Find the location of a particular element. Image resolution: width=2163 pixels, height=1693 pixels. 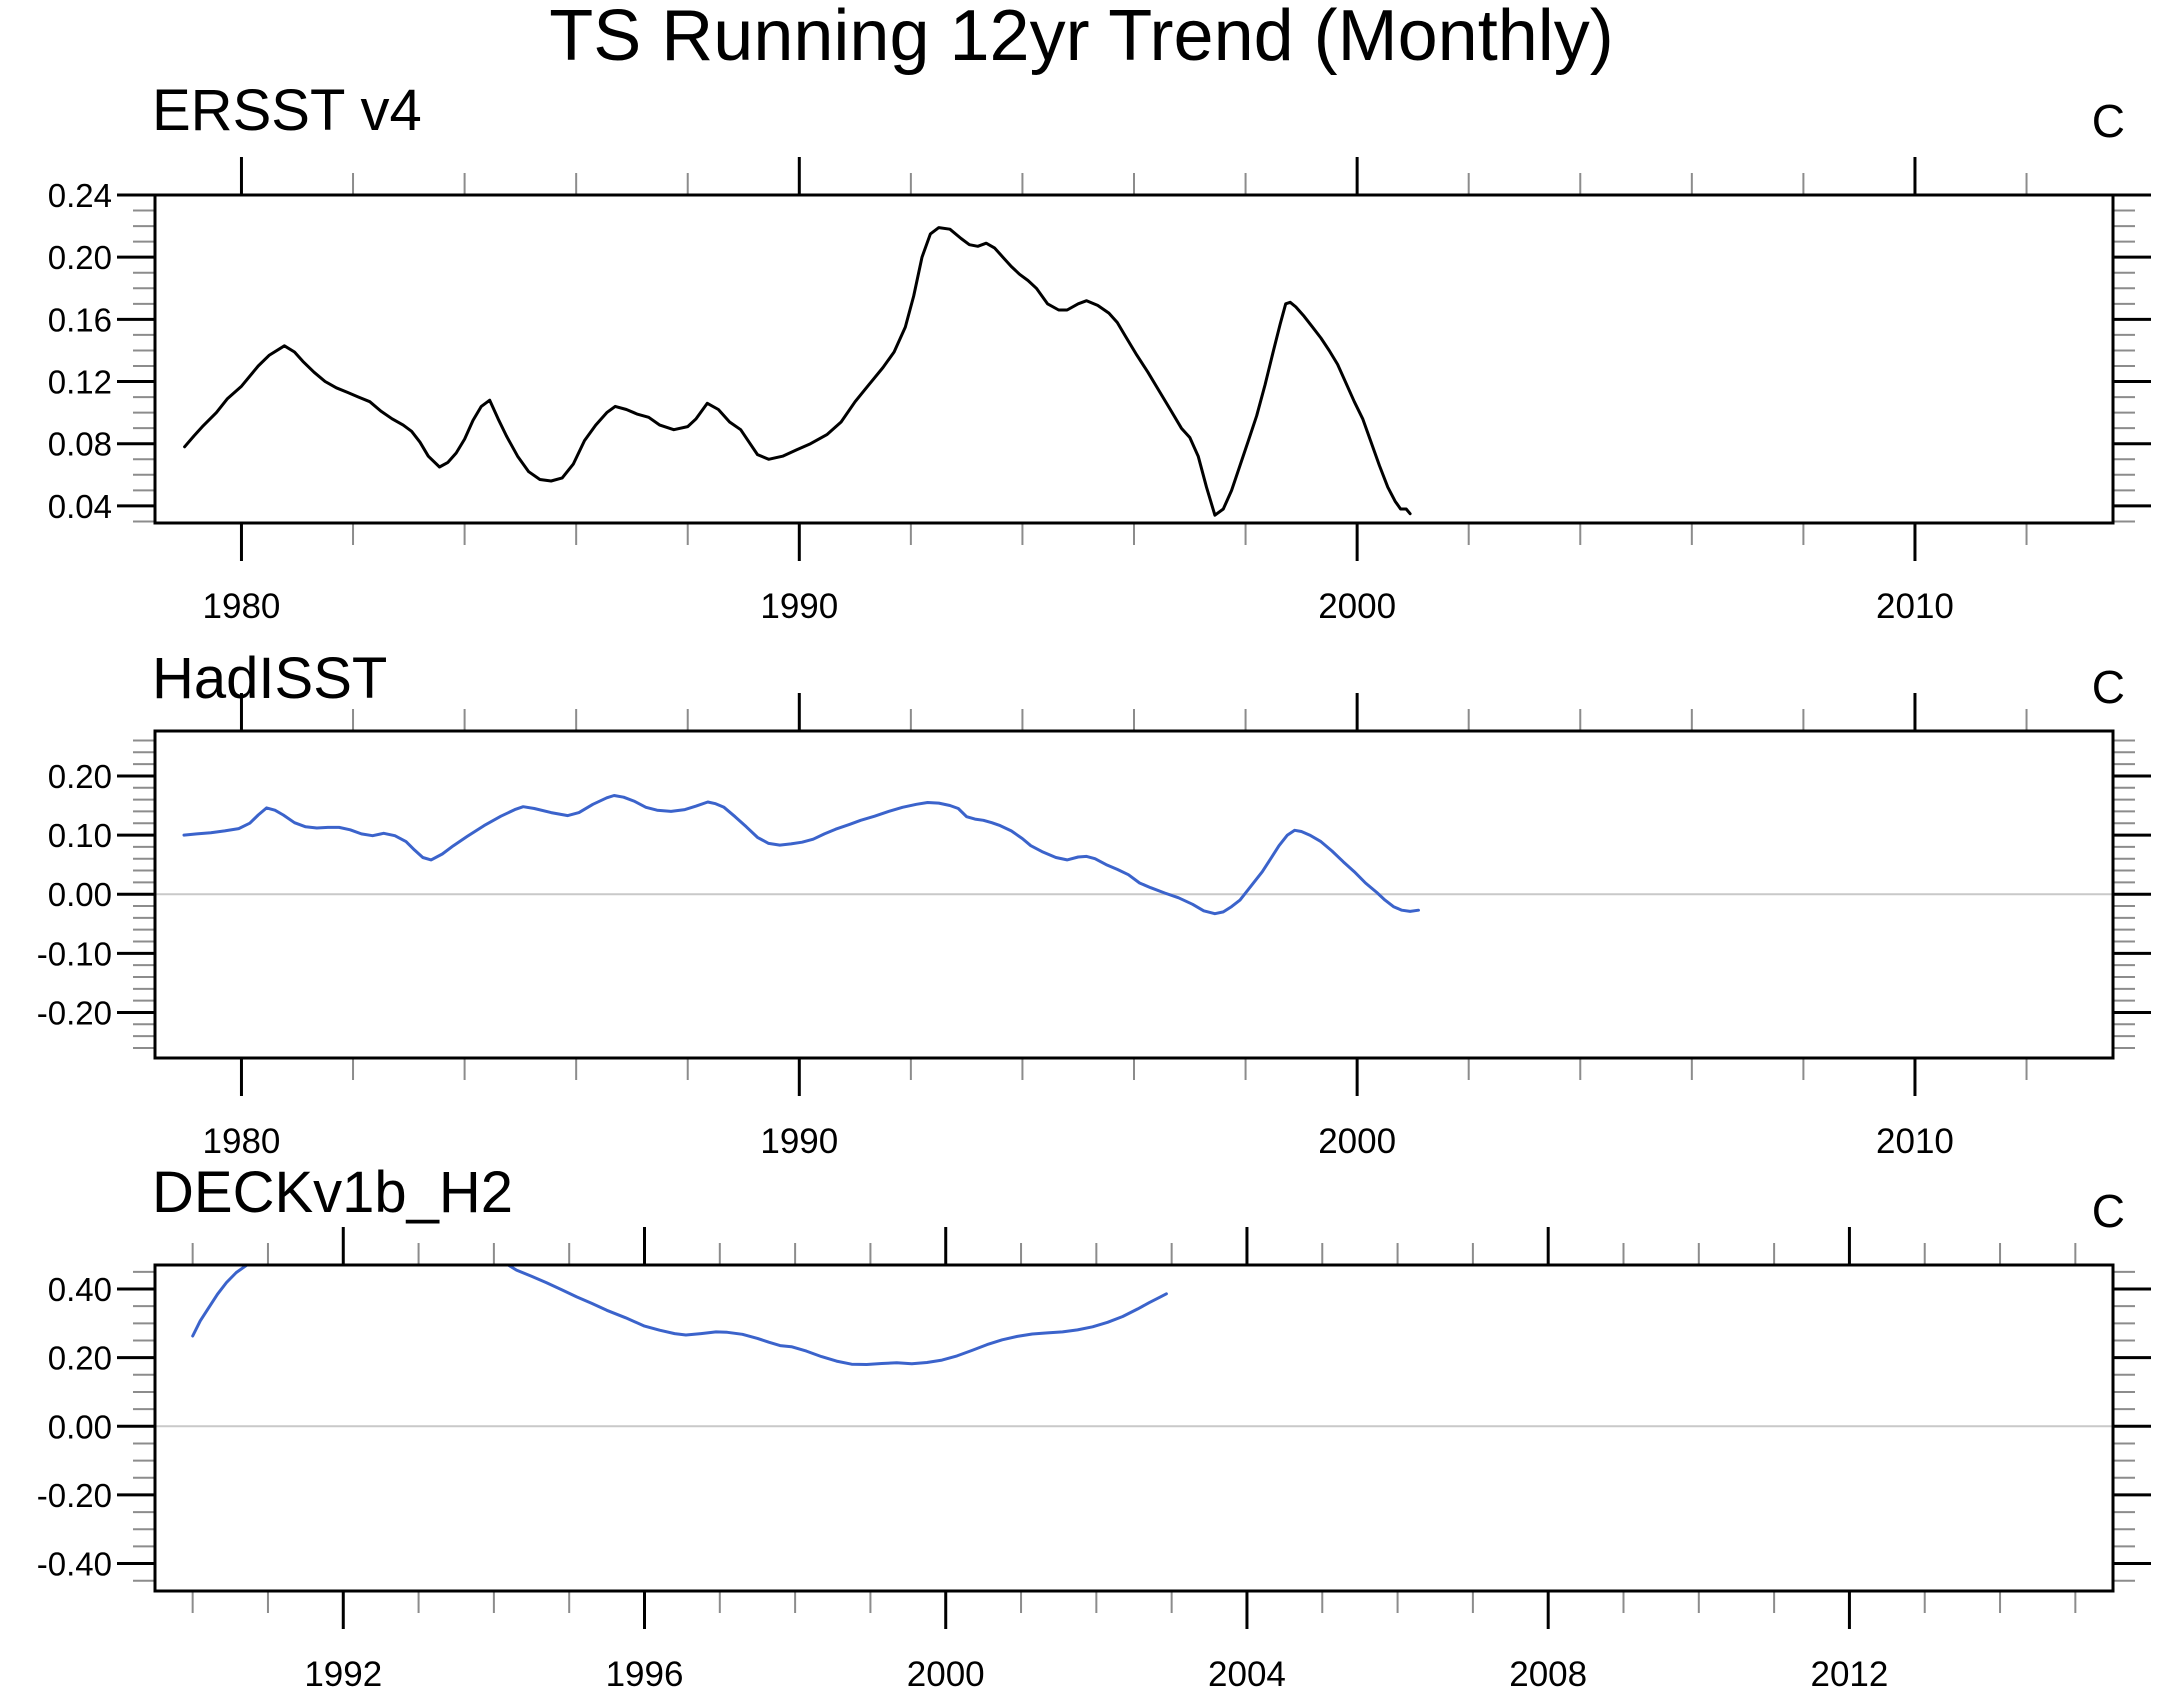

y-tick-label: 0.08 is located at coordinates (80, 444).